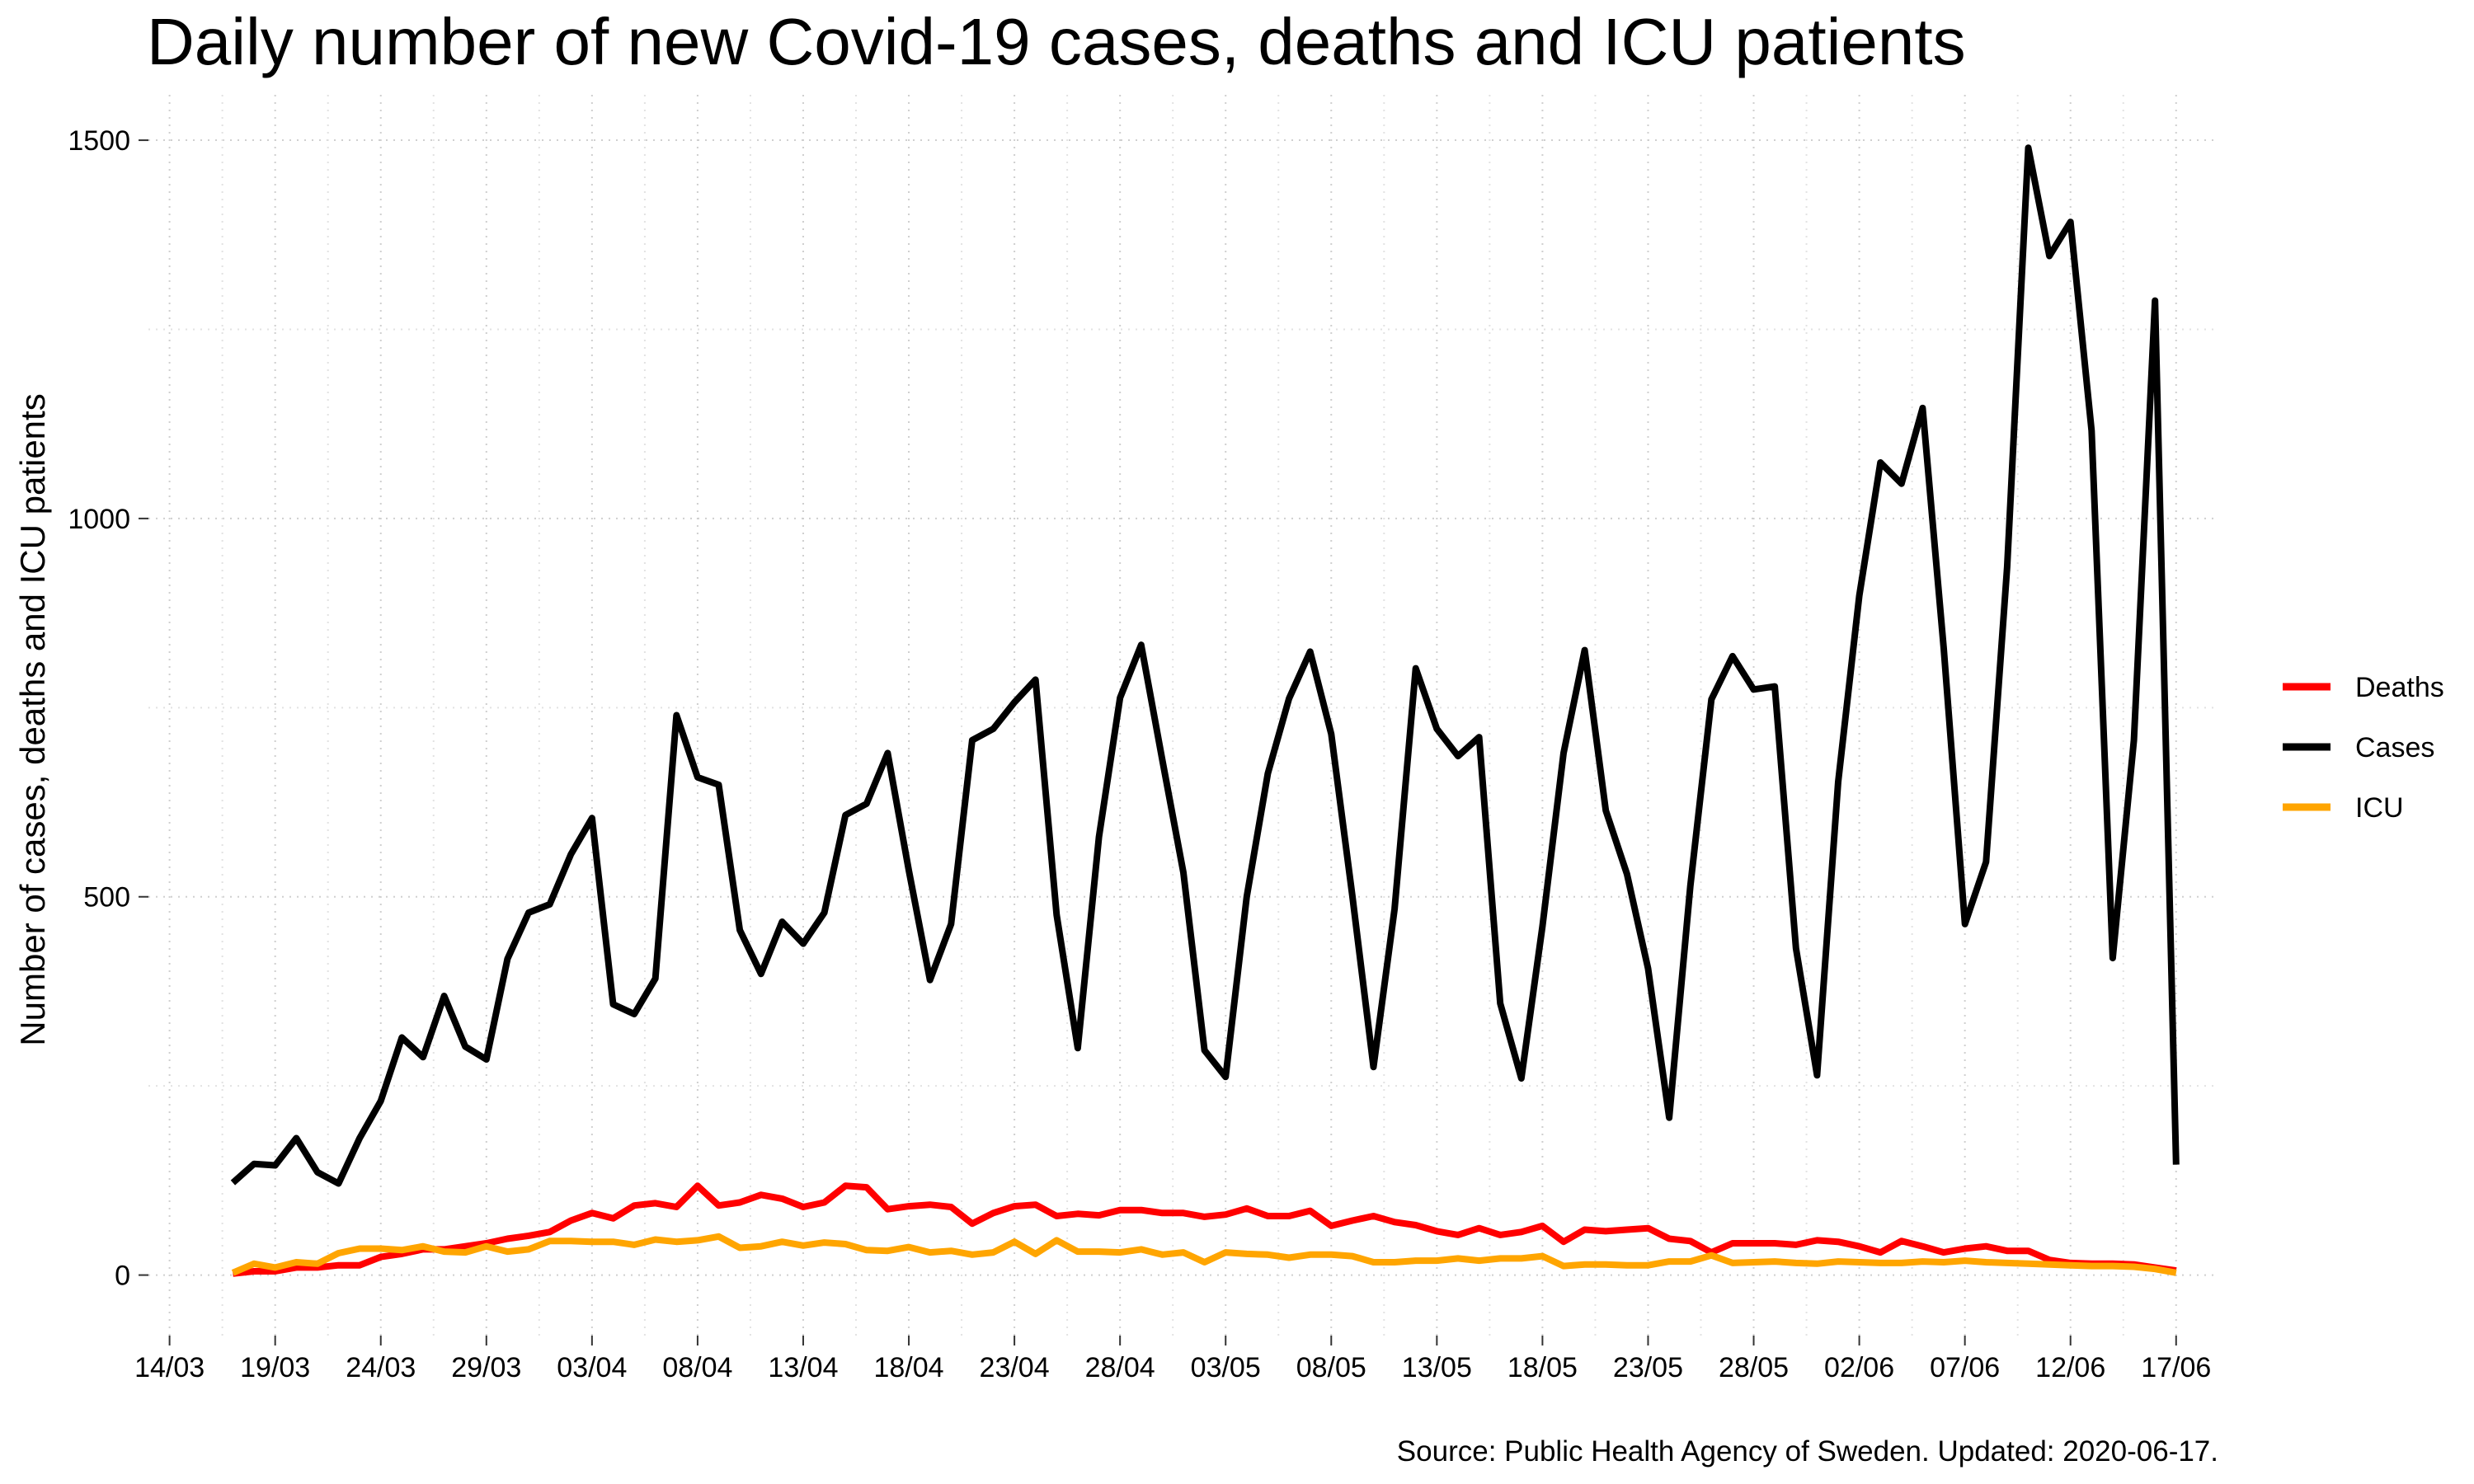  I want to click on x-tick-label: 28/04, so click(1120, 1367).